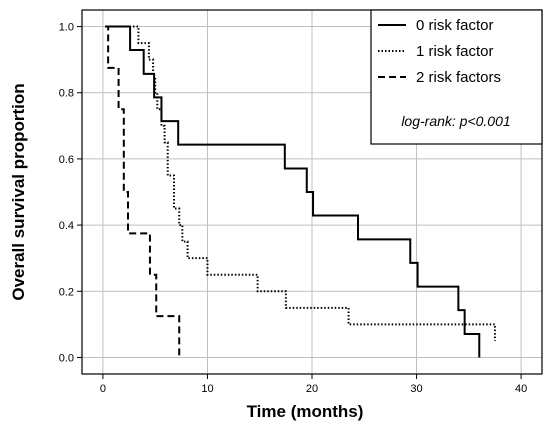 The width and height of the screenshot is (550, 427). I want to click on y-tick-label: 1.0, so click(66, 28).